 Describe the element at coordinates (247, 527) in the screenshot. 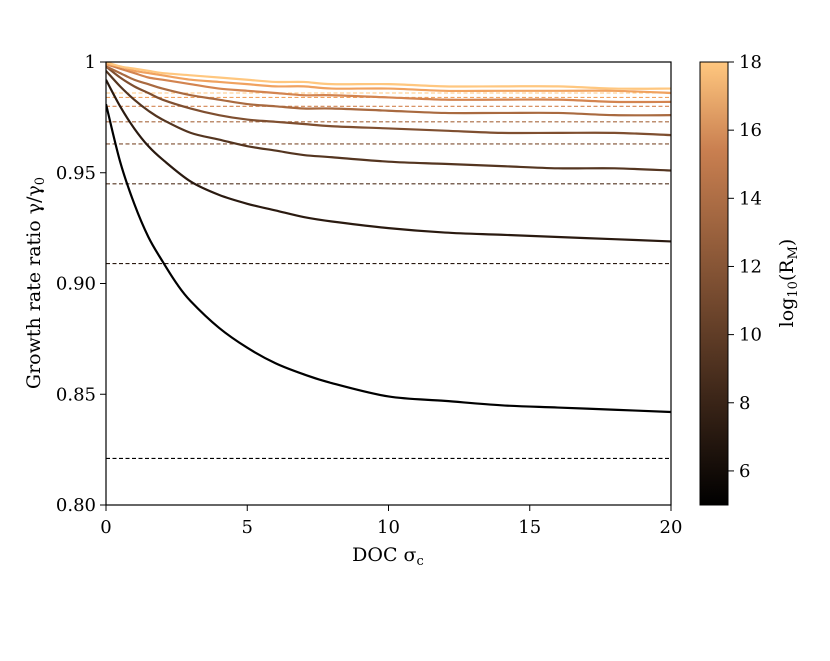

I see `x-tick-label: 5` at that location.